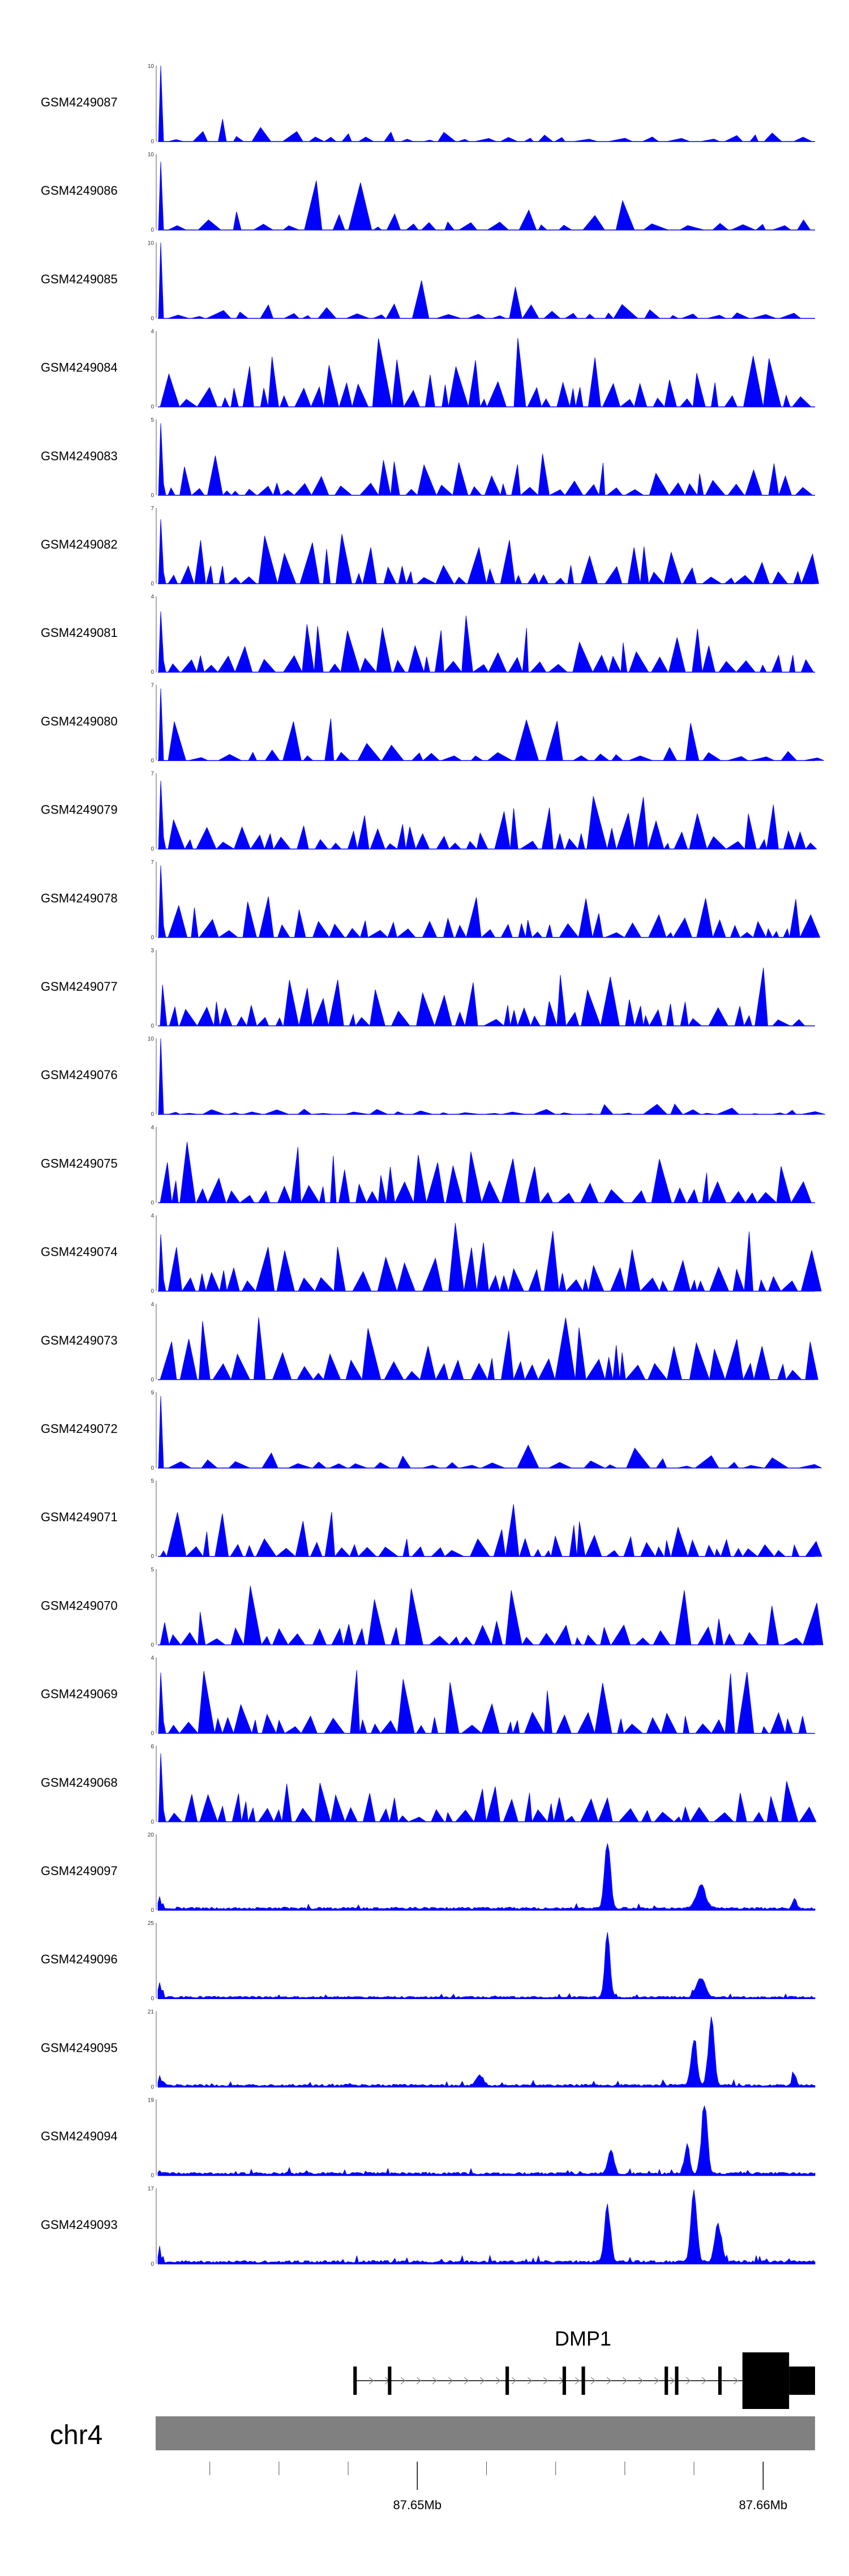  I want to click on chromosome-ideogram-track: chr4, so click(432, 2433).